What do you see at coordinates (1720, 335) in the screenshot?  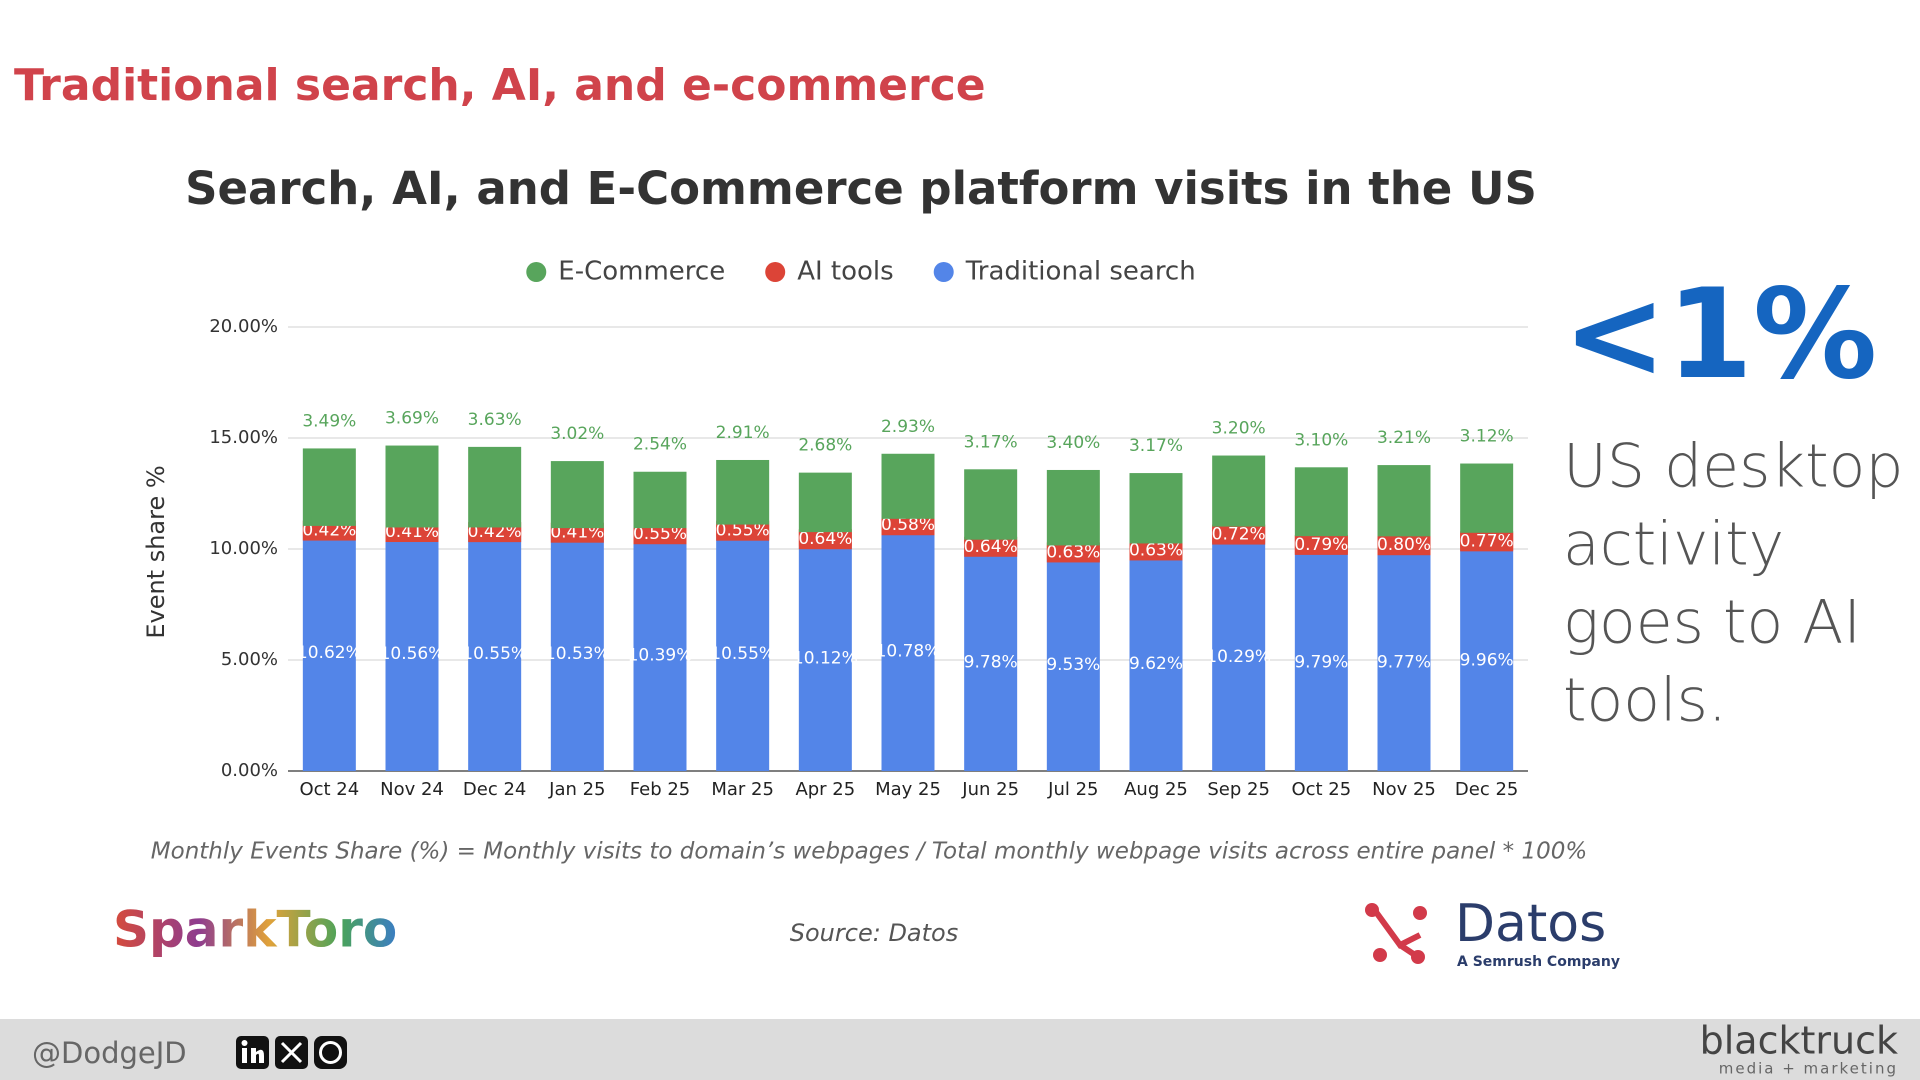 I see `stat: <1%` at bounding box center [1720, 335].